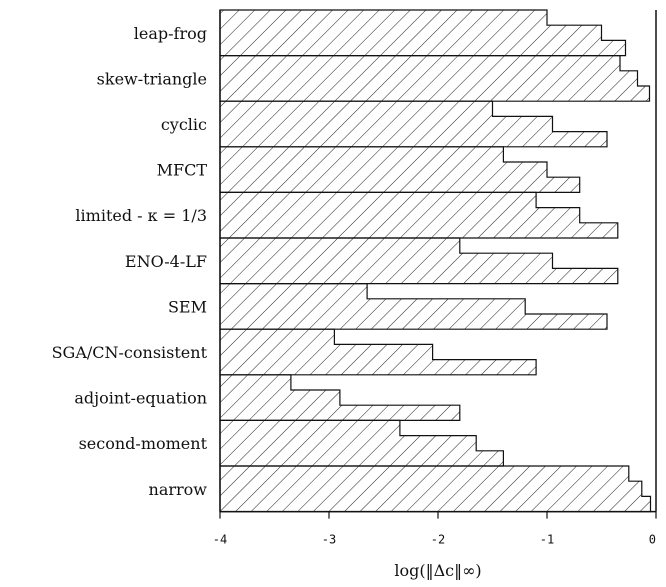 The height and width of the screenshot is (587, 666). Describe the element at coordinates (130, 352) in the screenshot. I see `category-label: SGA/CN-consistent` at that location.